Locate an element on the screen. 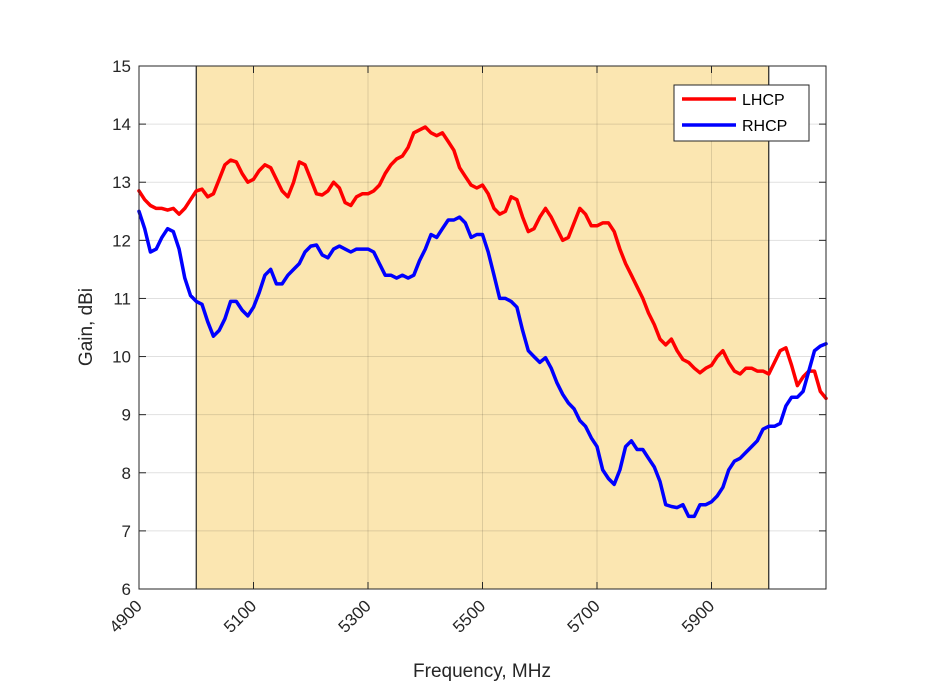 This screenshot has width=933, height=700. y-tick-label: 8 is located at coordinates (126, 473).